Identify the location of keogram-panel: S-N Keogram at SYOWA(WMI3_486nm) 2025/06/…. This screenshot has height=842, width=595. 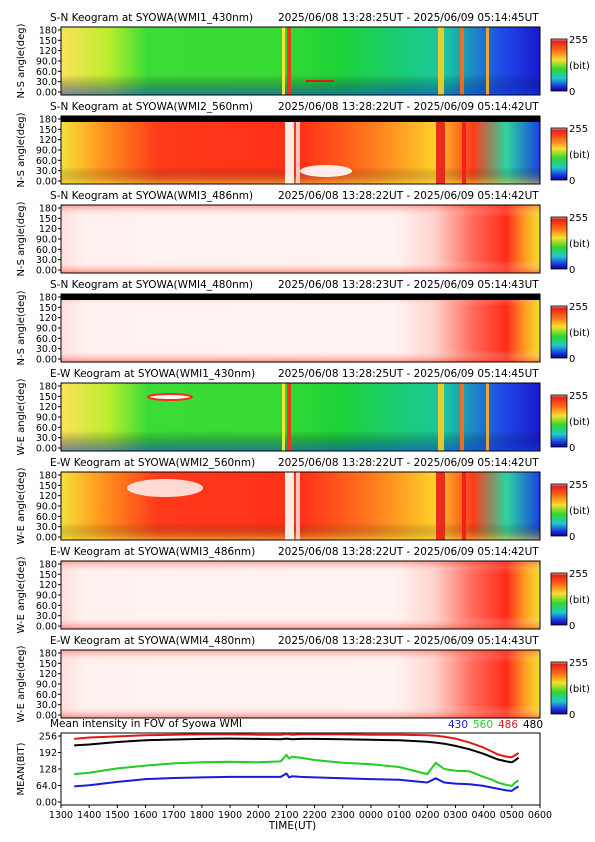
(303, 233).